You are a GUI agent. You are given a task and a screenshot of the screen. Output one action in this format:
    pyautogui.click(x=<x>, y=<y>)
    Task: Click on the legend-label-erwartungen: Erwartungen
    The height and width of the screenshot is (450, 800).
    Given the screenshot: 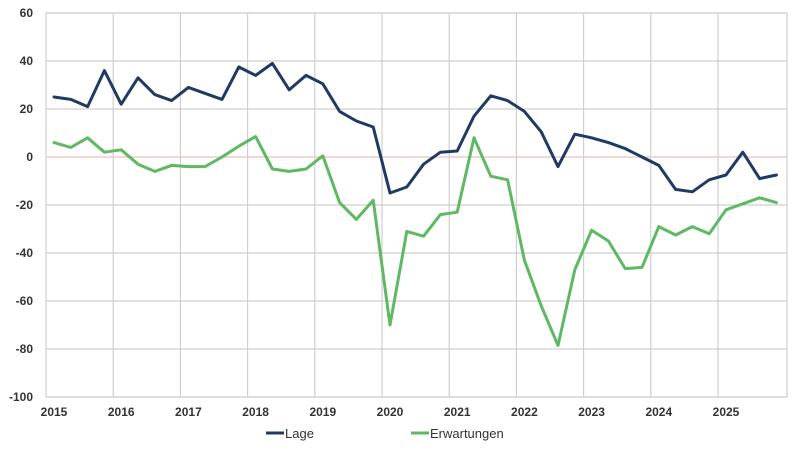 What is the action you would take?
    pyautogui.click(x=467, y=433)
    